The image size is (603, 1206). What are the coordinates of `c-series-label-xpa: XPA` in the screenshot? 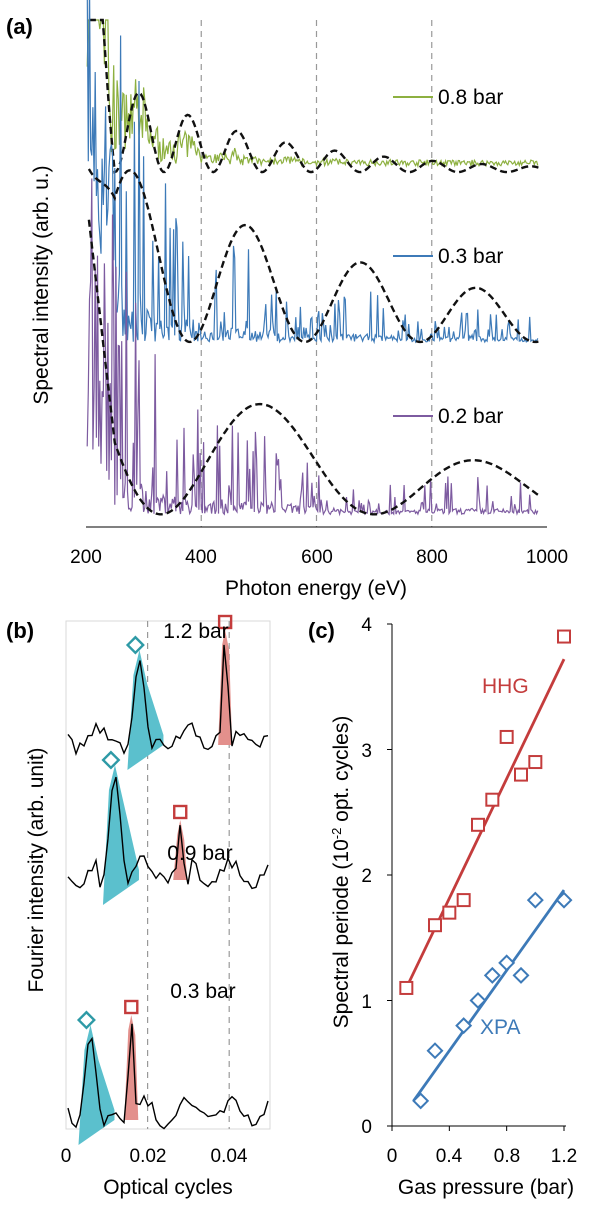 It's located at (500, 1027).